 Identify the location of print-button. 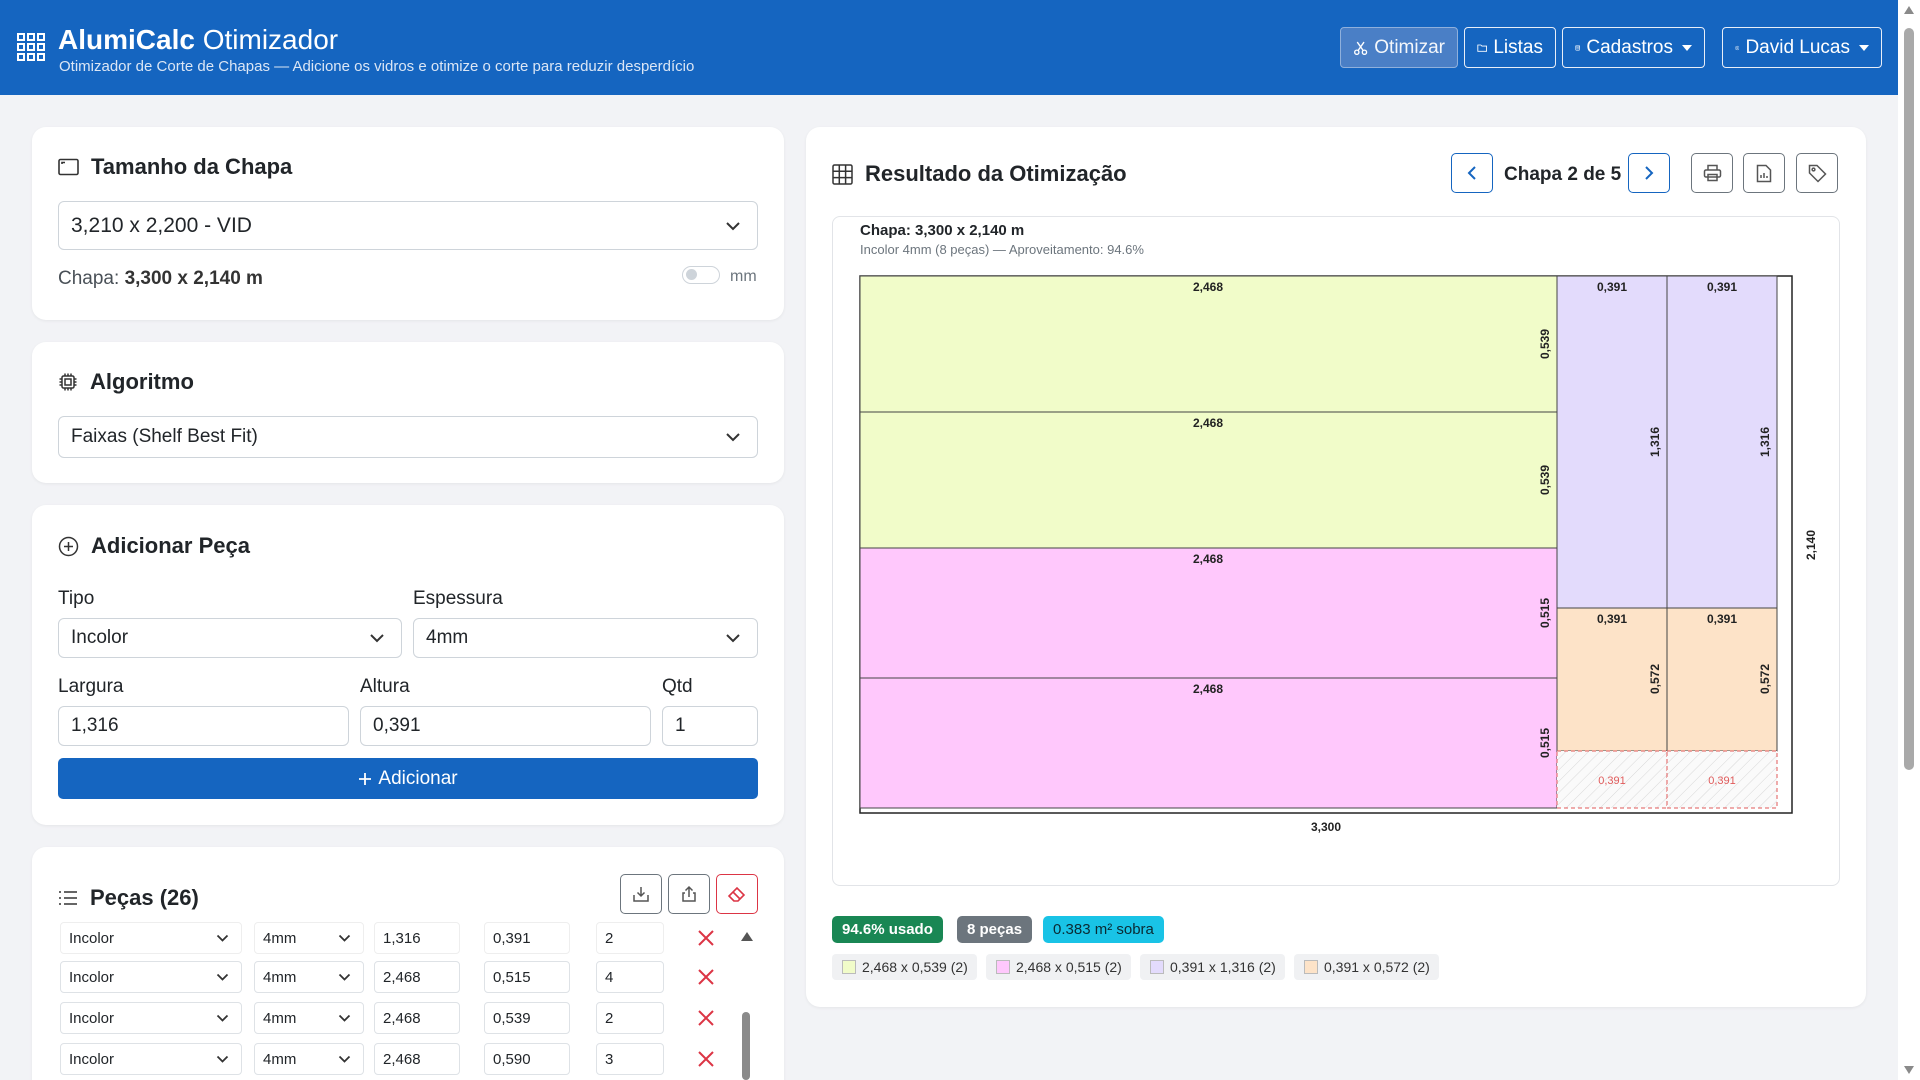
(1712, 173).